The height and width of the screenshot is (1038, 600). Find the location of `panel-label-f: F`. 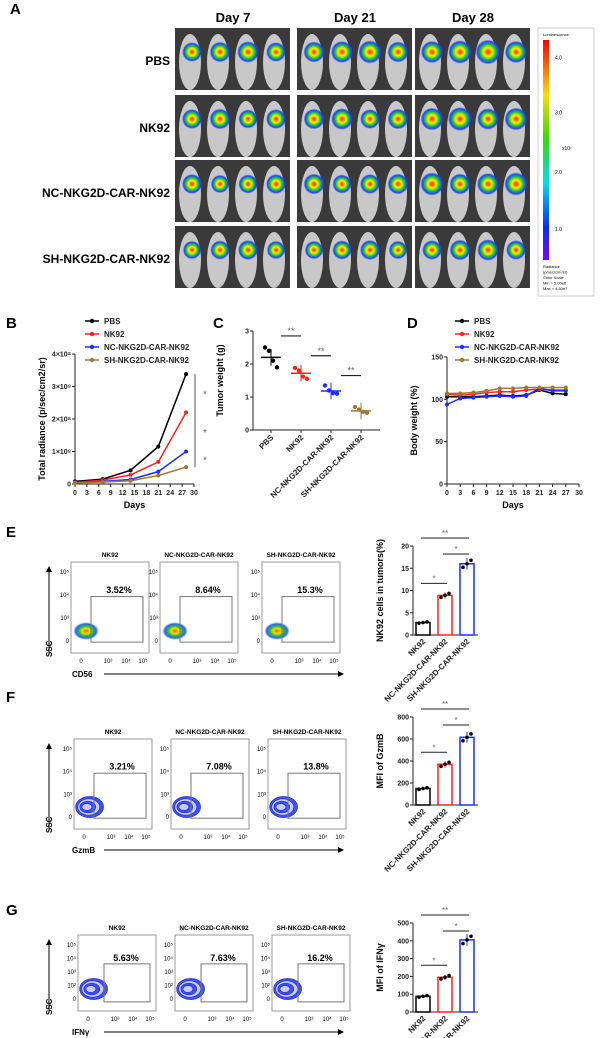

panel-label-f: F is located at coordinates (10, 697).